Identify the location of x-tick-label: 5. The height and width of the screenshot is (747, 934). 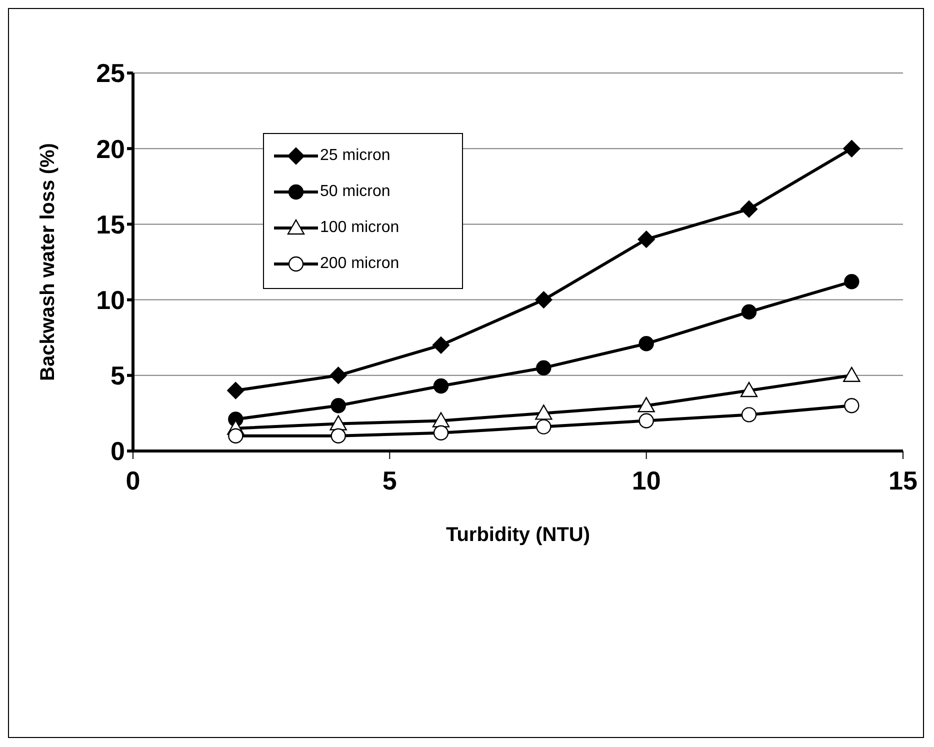
(389, 480).